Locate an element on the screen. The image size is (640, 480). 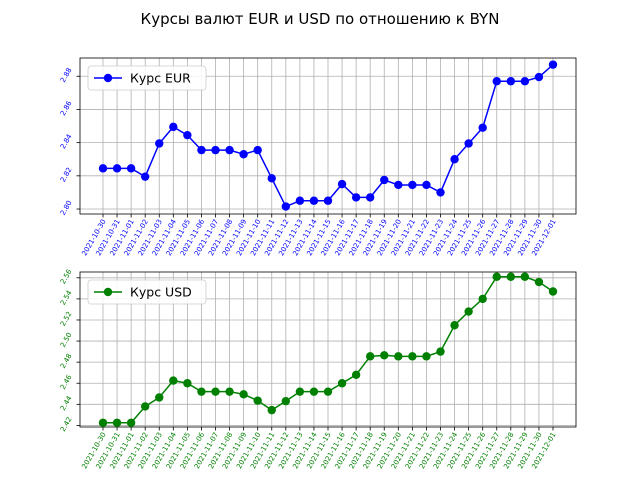
legend-label: Курс USD is located at coordinates (161, 292).